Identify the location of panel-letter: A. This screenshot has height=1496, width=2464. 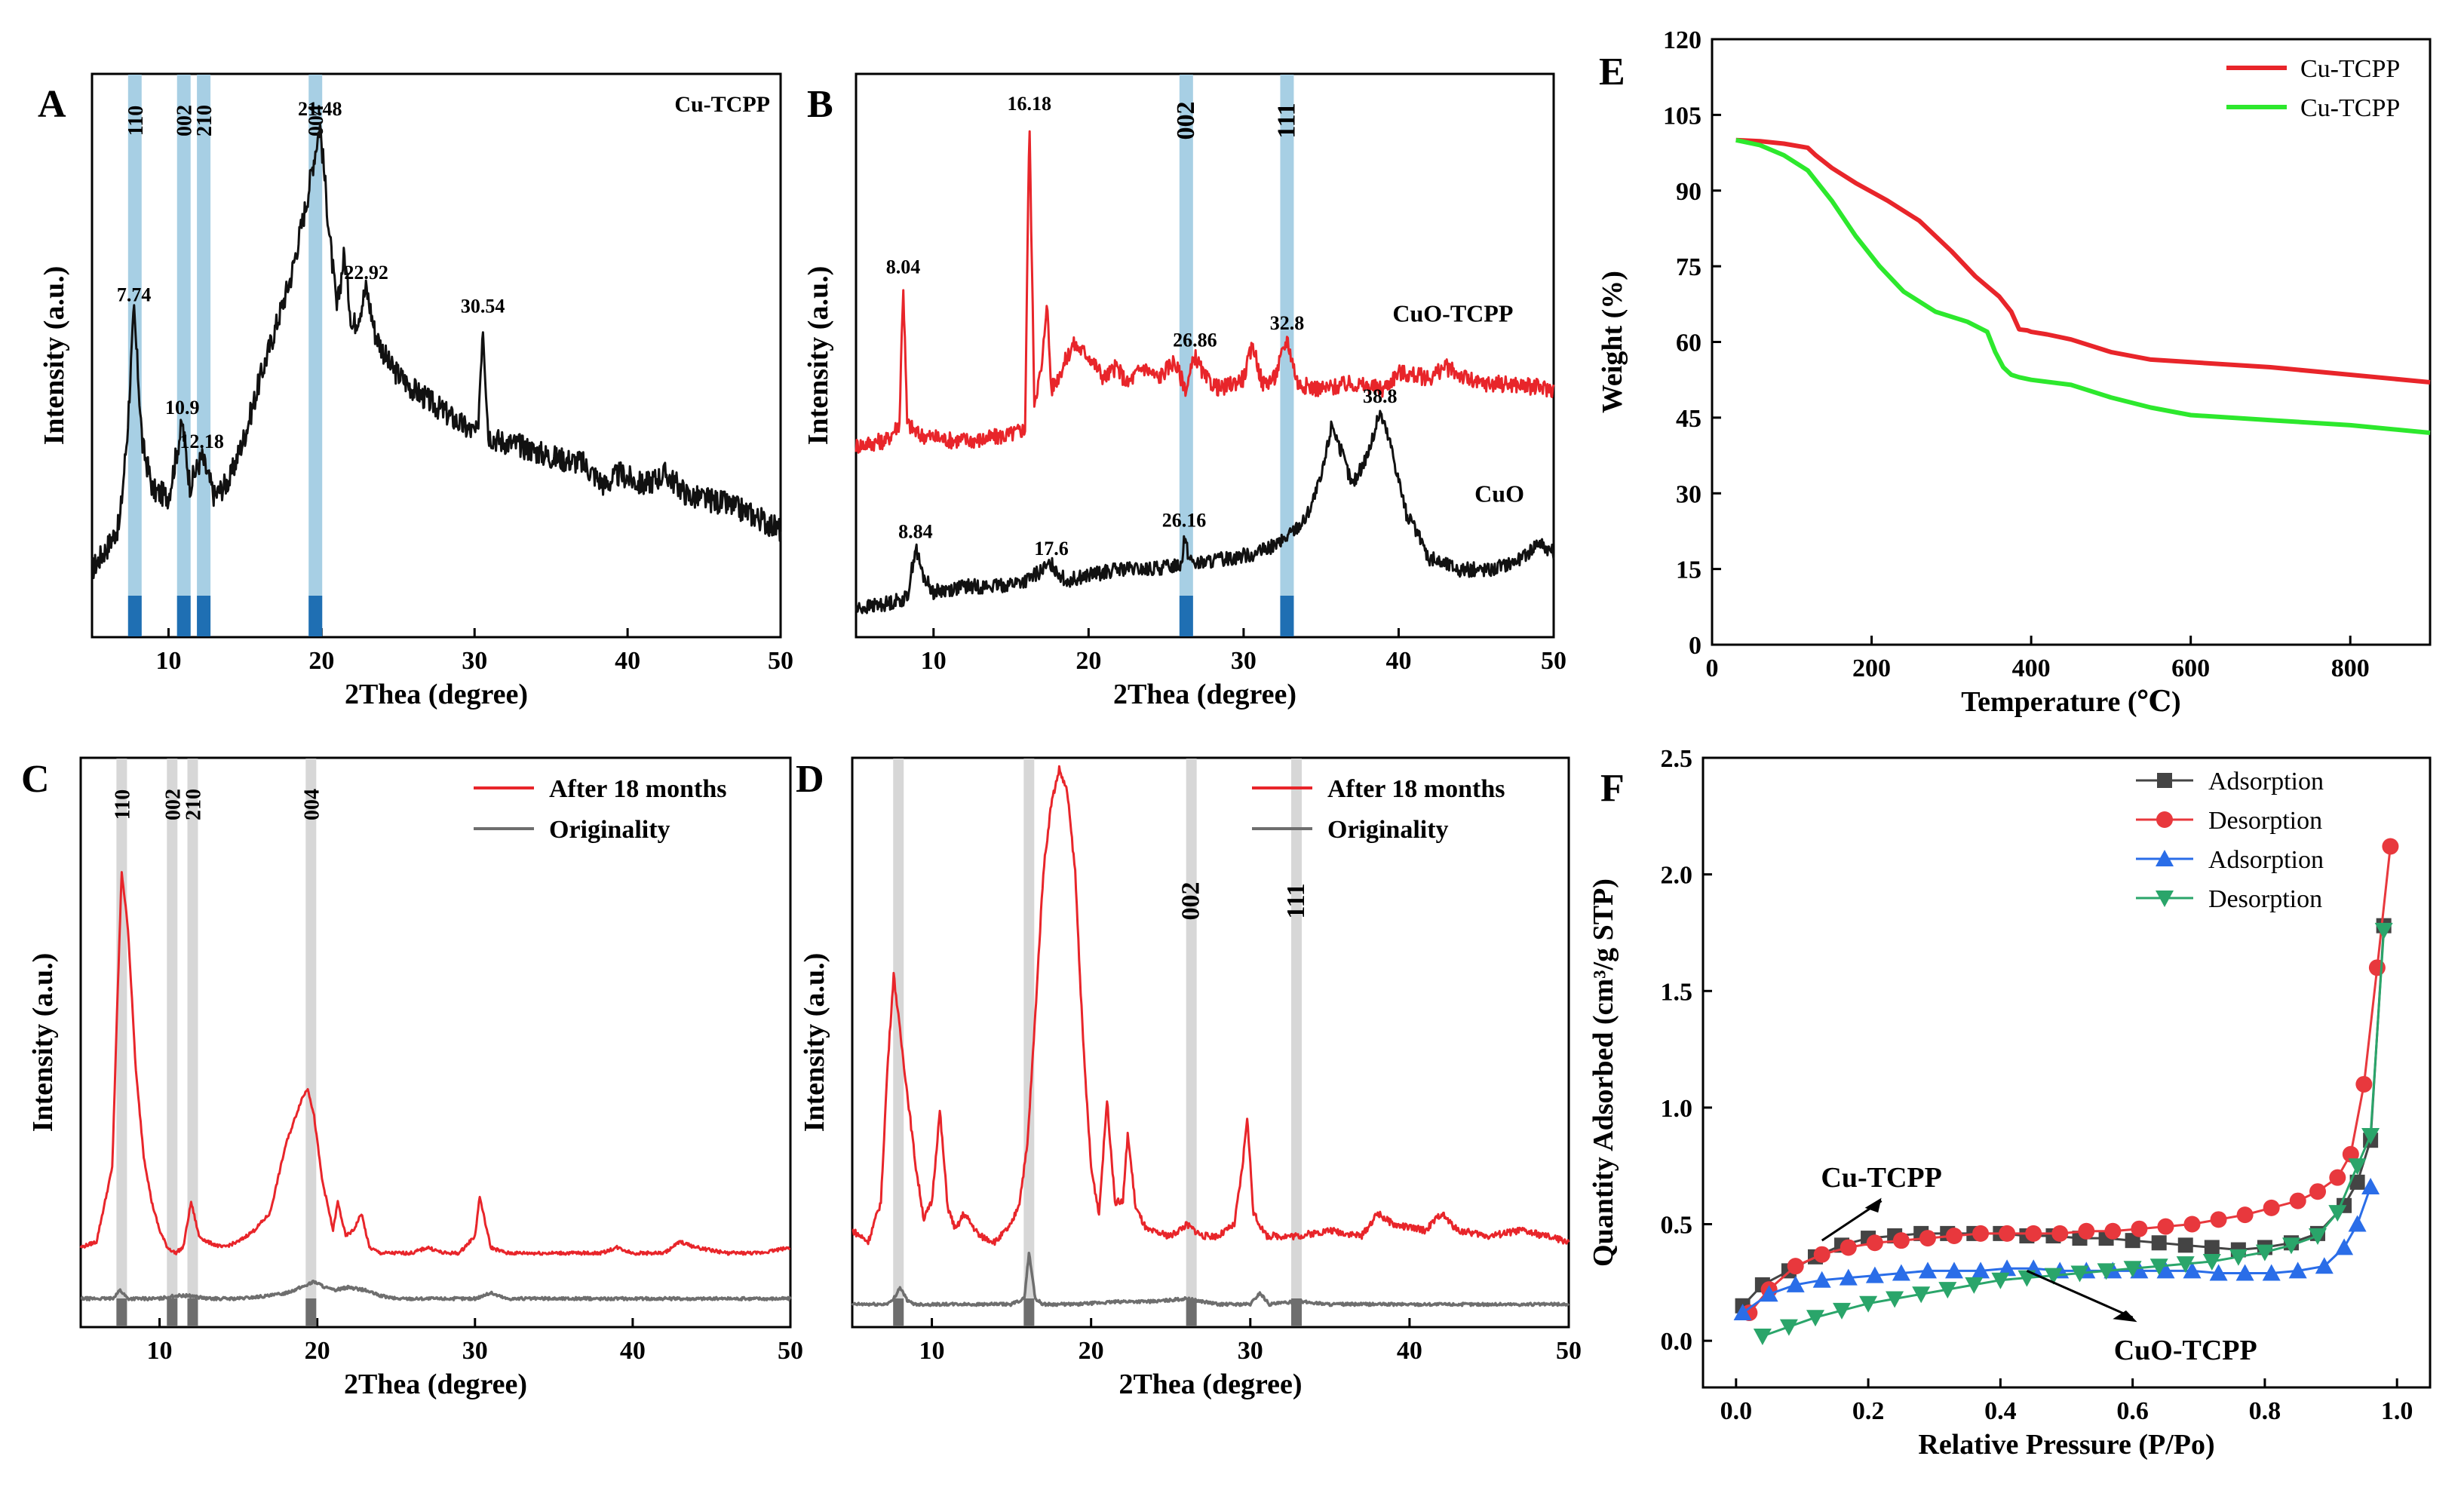
(52, 104).